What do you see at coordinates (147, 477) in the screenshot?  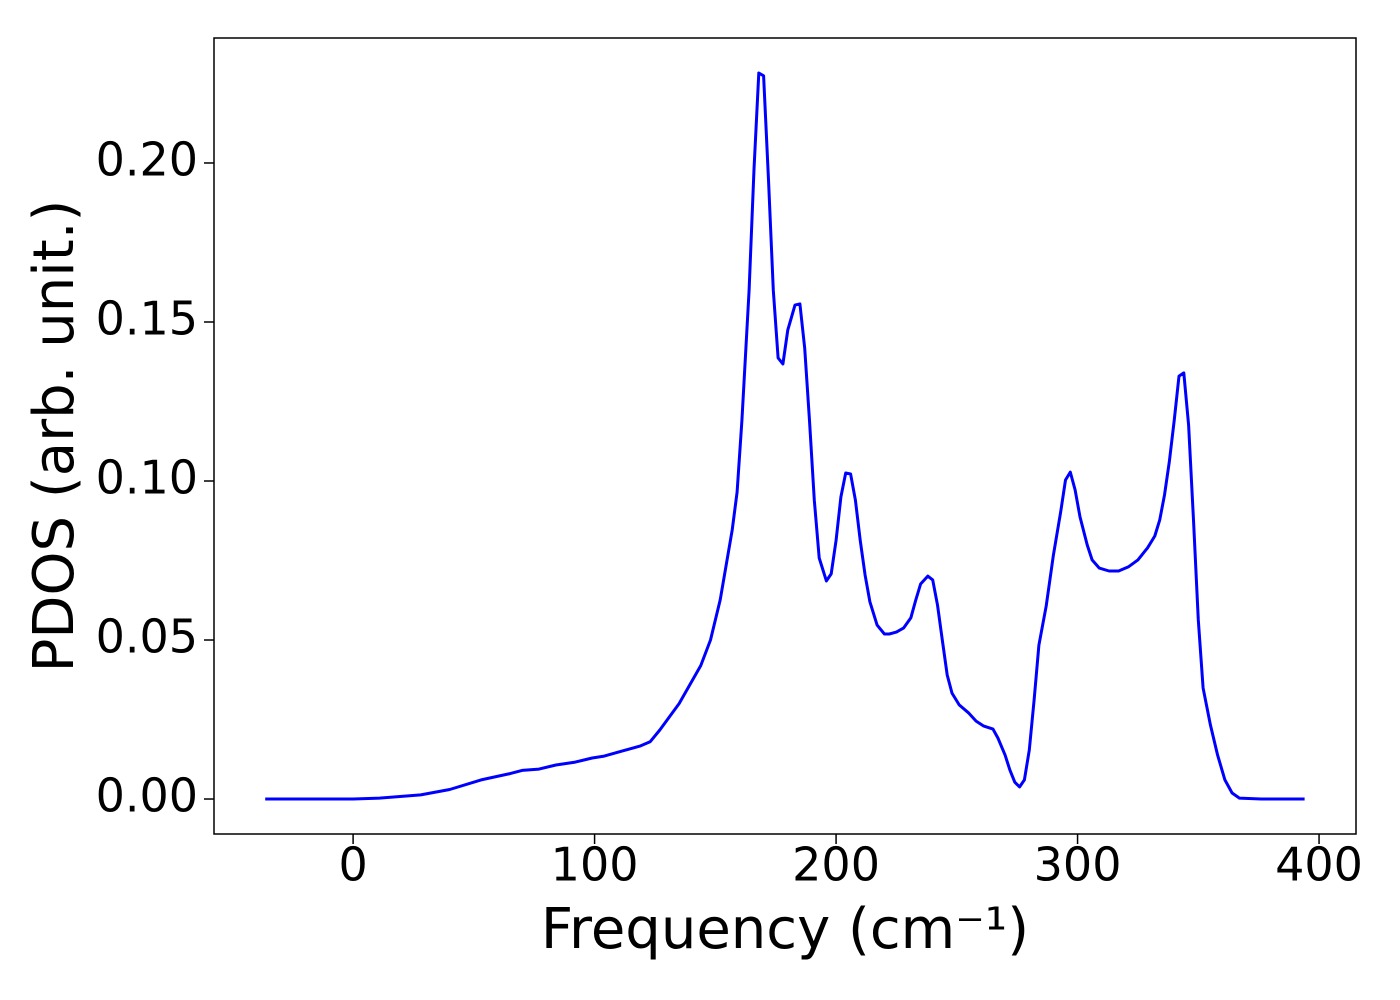 I see `y-tick-label: 0.10` at bounding box center [147, 477].